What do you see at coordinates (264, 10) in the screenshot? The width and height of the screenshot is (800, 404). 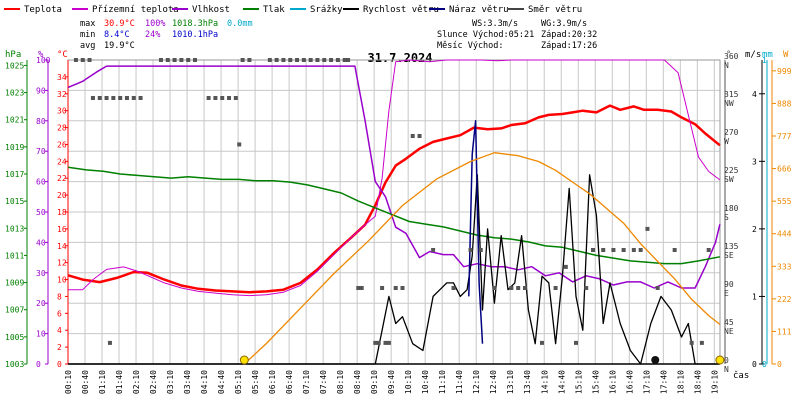 I see `legend-item-tlak: Tlak` at bounding box center [264, 10].